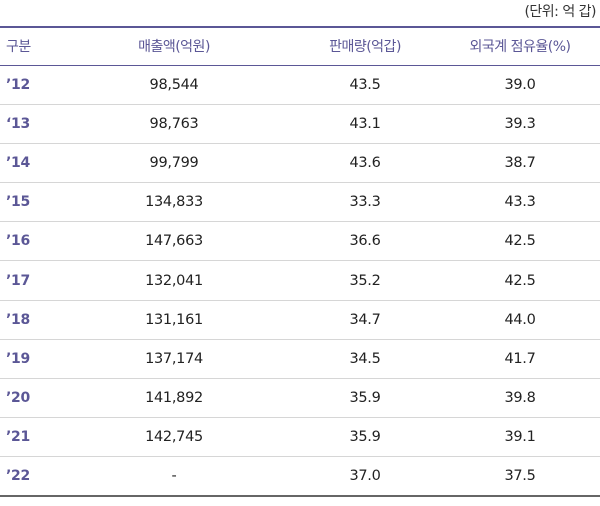  Describe the element at coordinates (520, 124) in the screenshot. I see `foreign-share-cell: 39.3` at that location.